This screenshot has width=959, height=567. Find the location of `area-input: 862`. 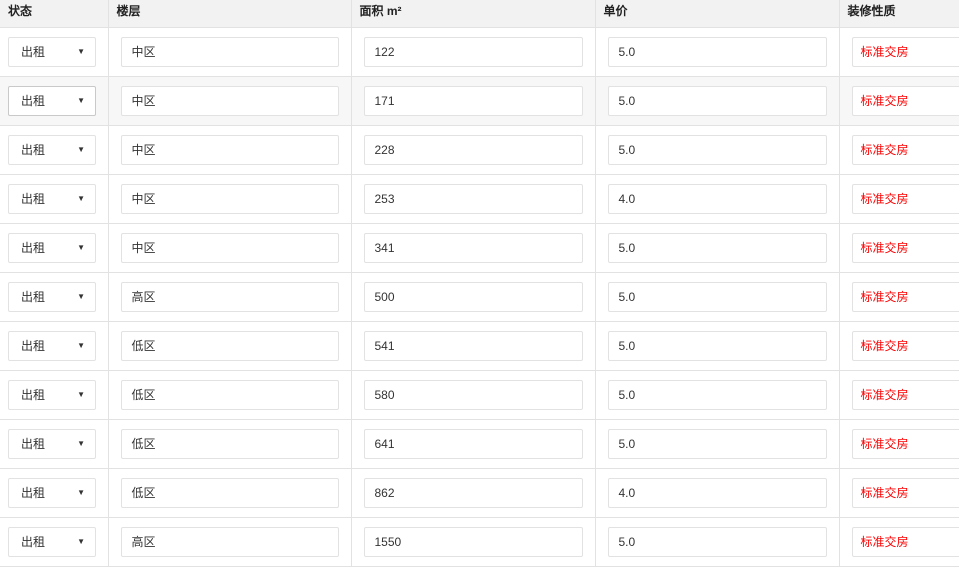

area-input: 862 is located at coordinates (473, 493).